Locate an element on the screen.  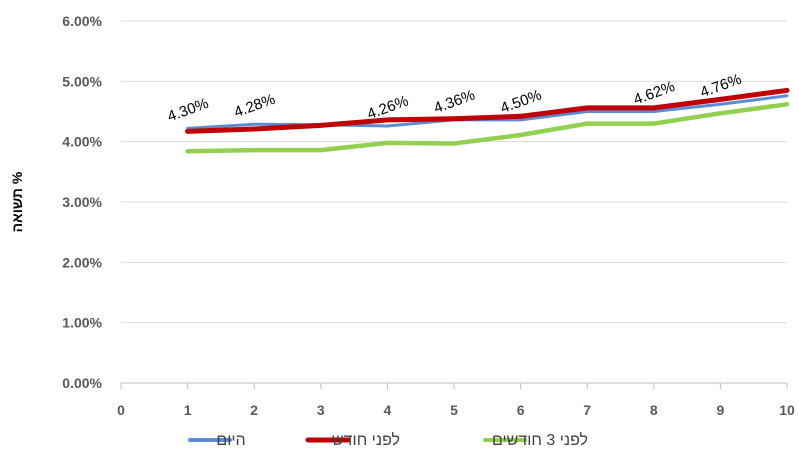
y-tick-label: 2.00% is located at coordinates (82, 262).